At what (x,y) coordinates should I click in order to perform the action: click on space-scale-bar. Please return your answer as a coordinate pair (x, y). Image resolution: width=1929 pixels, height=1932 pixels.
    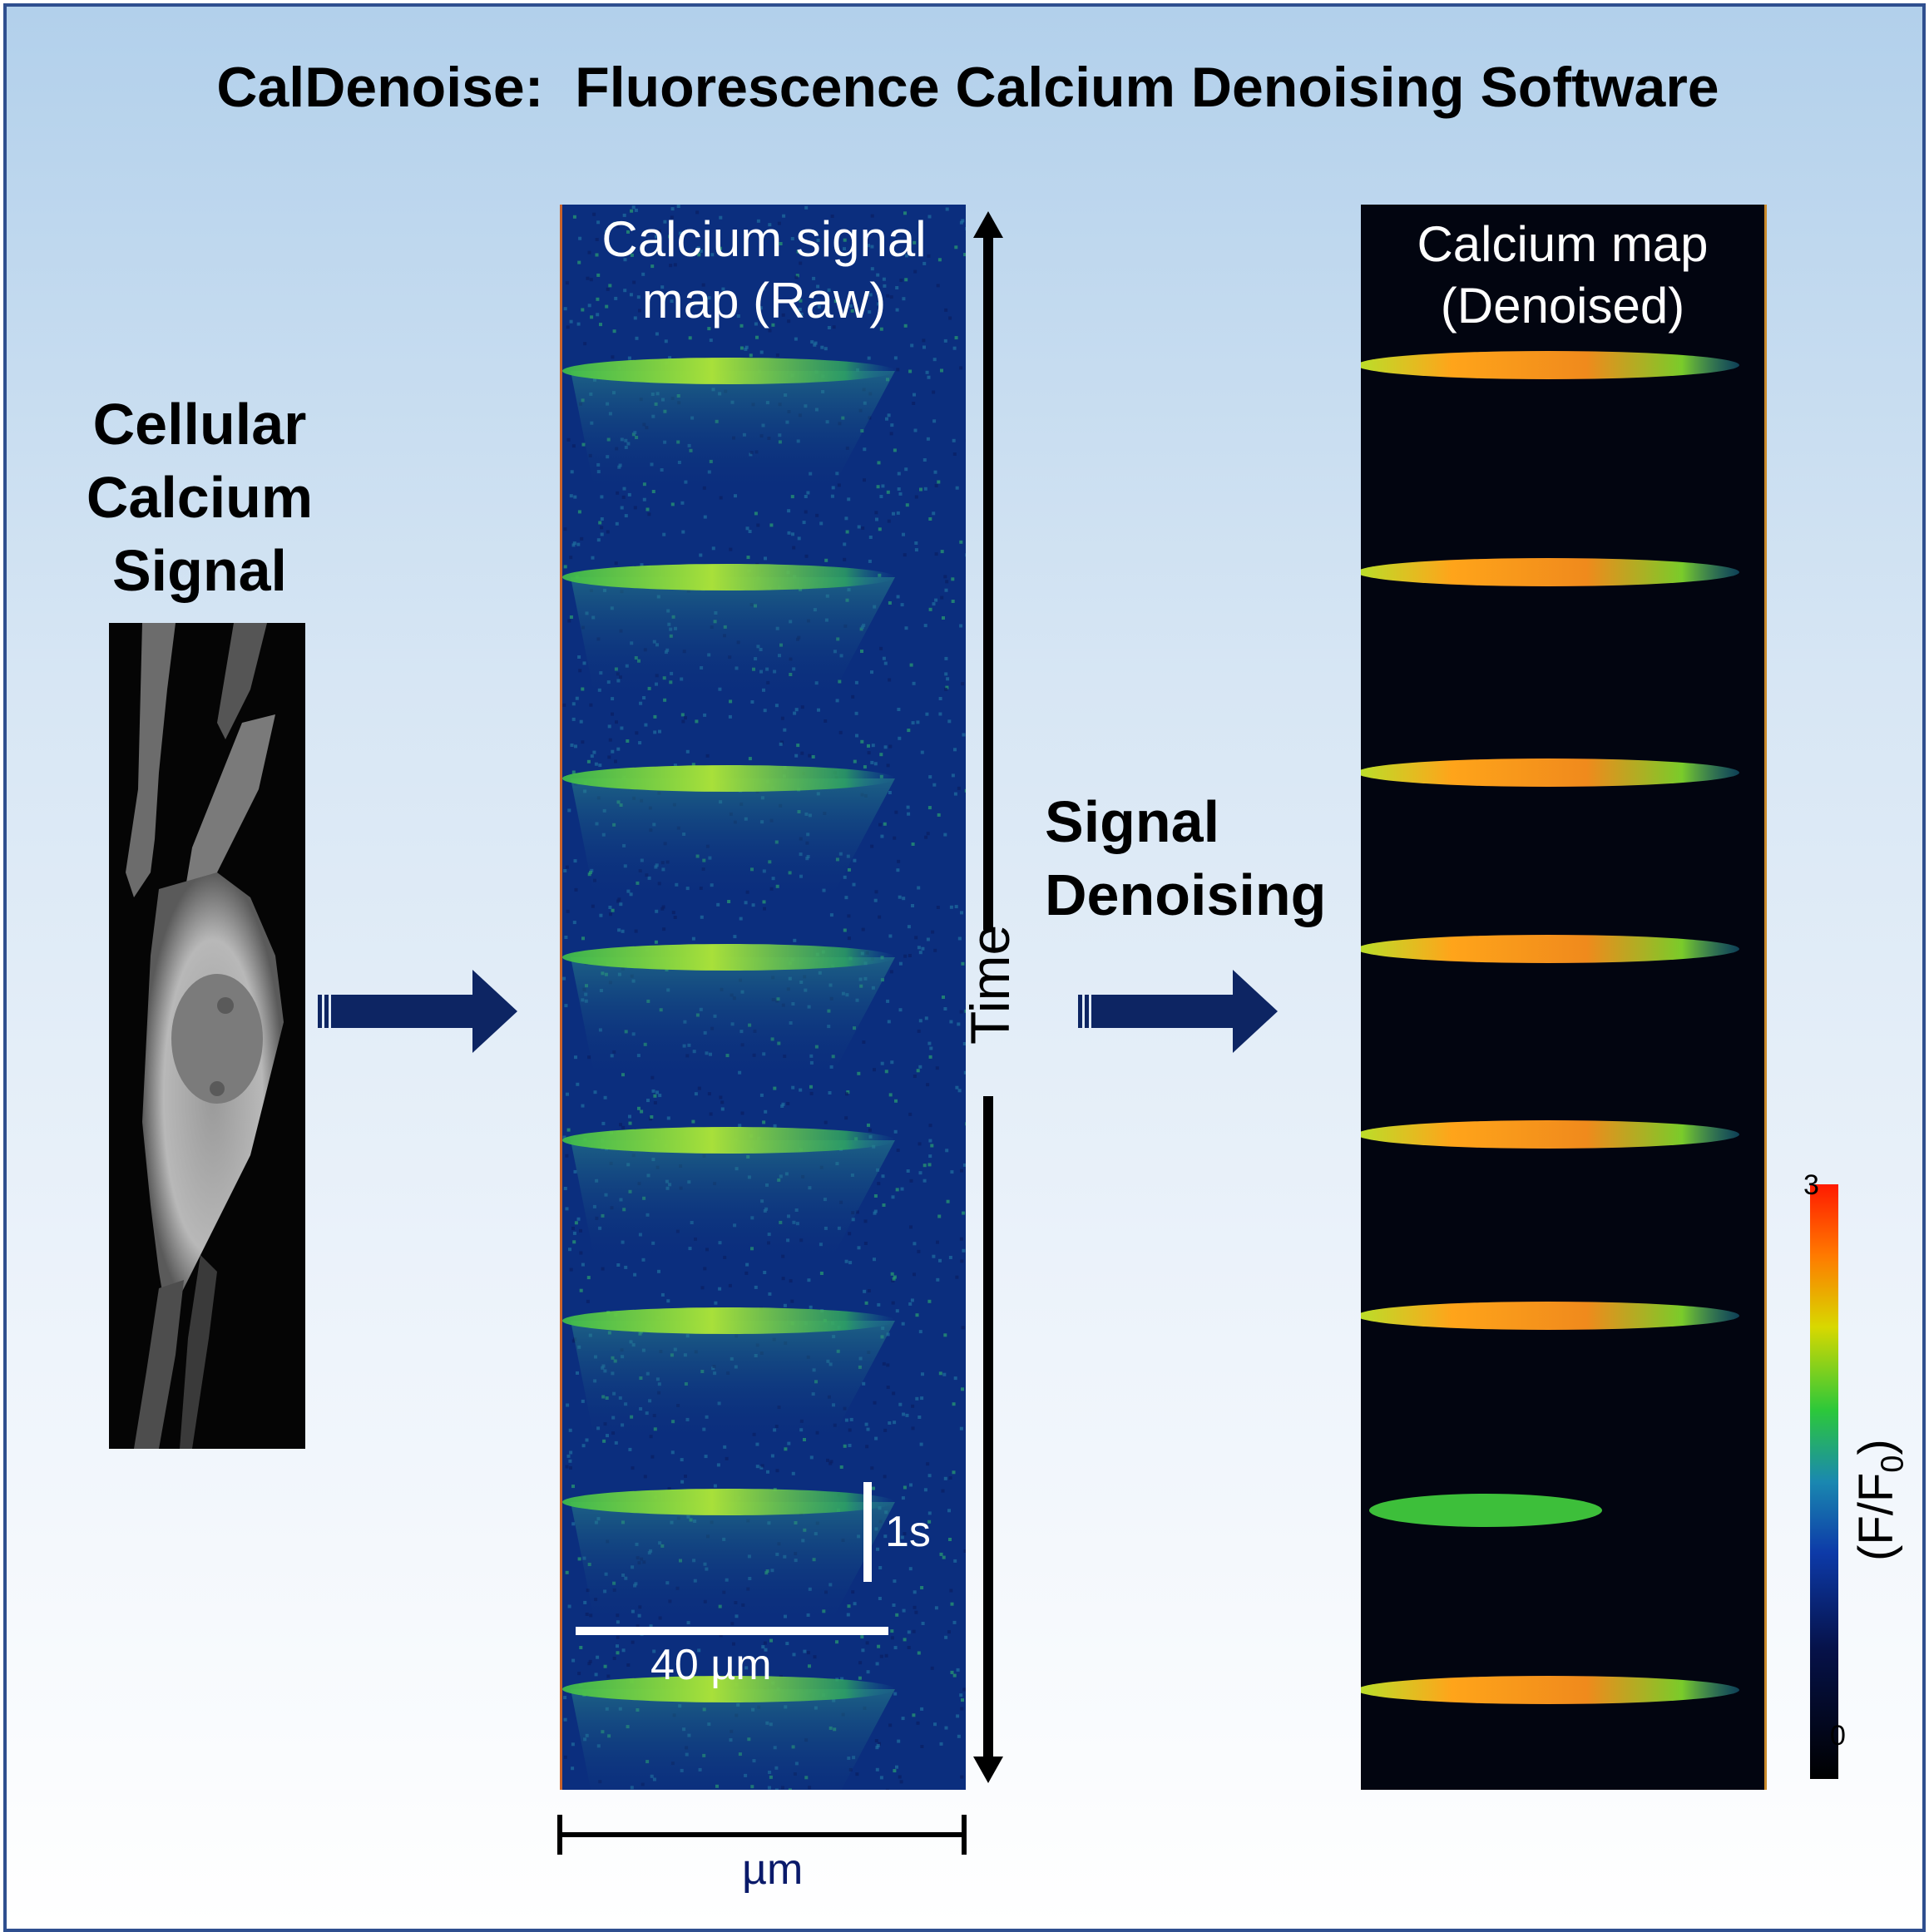
    Looking at the image, I should click on (732, 1631).